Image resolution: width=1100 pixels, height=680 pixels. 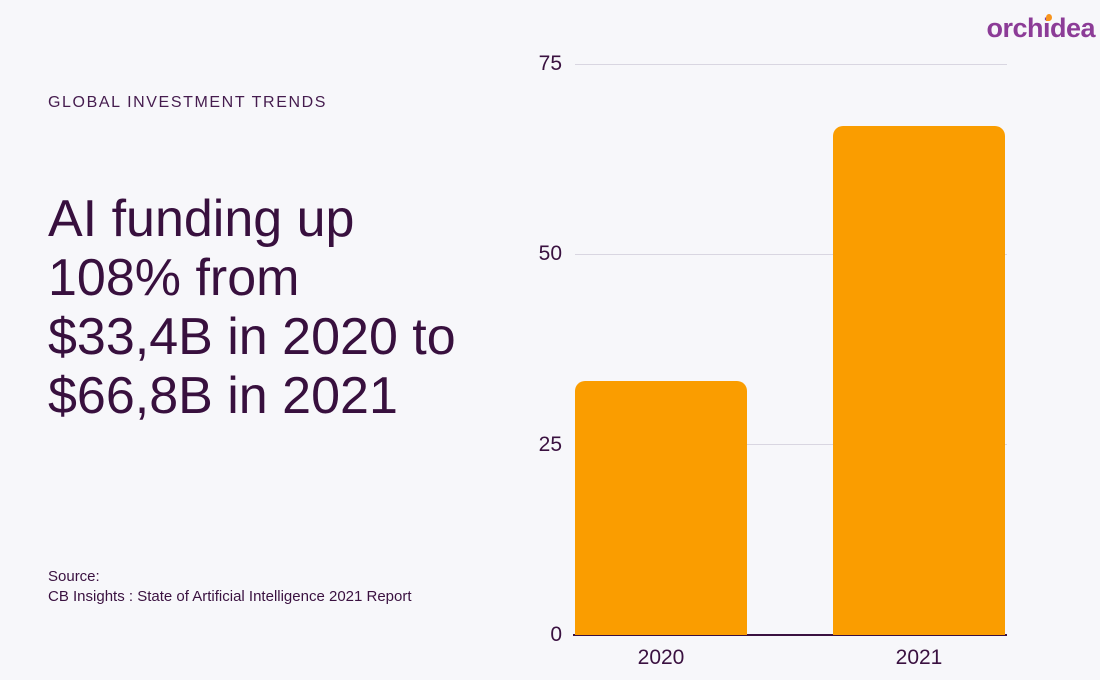 What do you see at coordinates (223, 396) in the screenshot?
I see `headline-line: $66,8B in 2021` at bounding box center [223, 396].